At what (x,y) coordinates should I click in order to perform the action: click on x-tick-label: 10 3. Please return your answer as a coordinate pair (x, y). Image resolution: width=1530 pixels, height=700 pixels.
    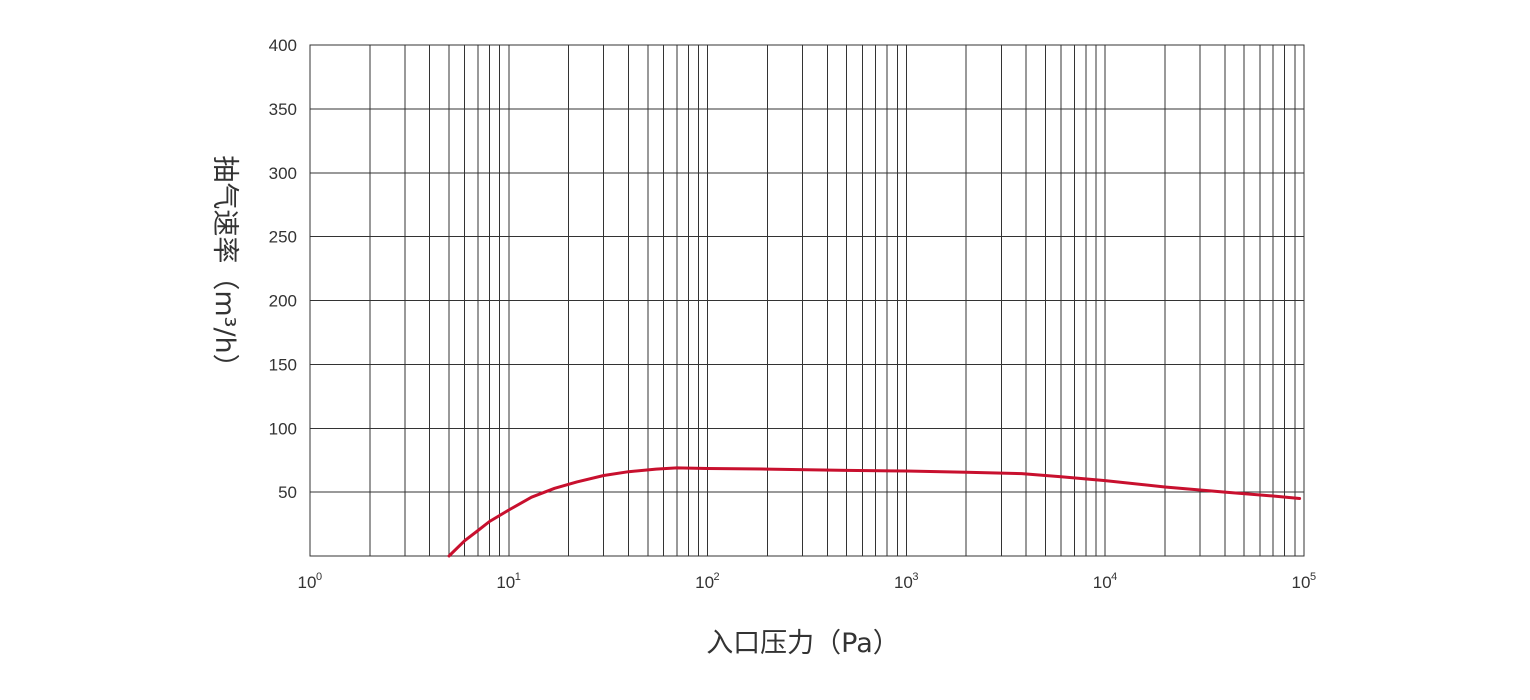
    Looking at the image, I should click on (906, 581).